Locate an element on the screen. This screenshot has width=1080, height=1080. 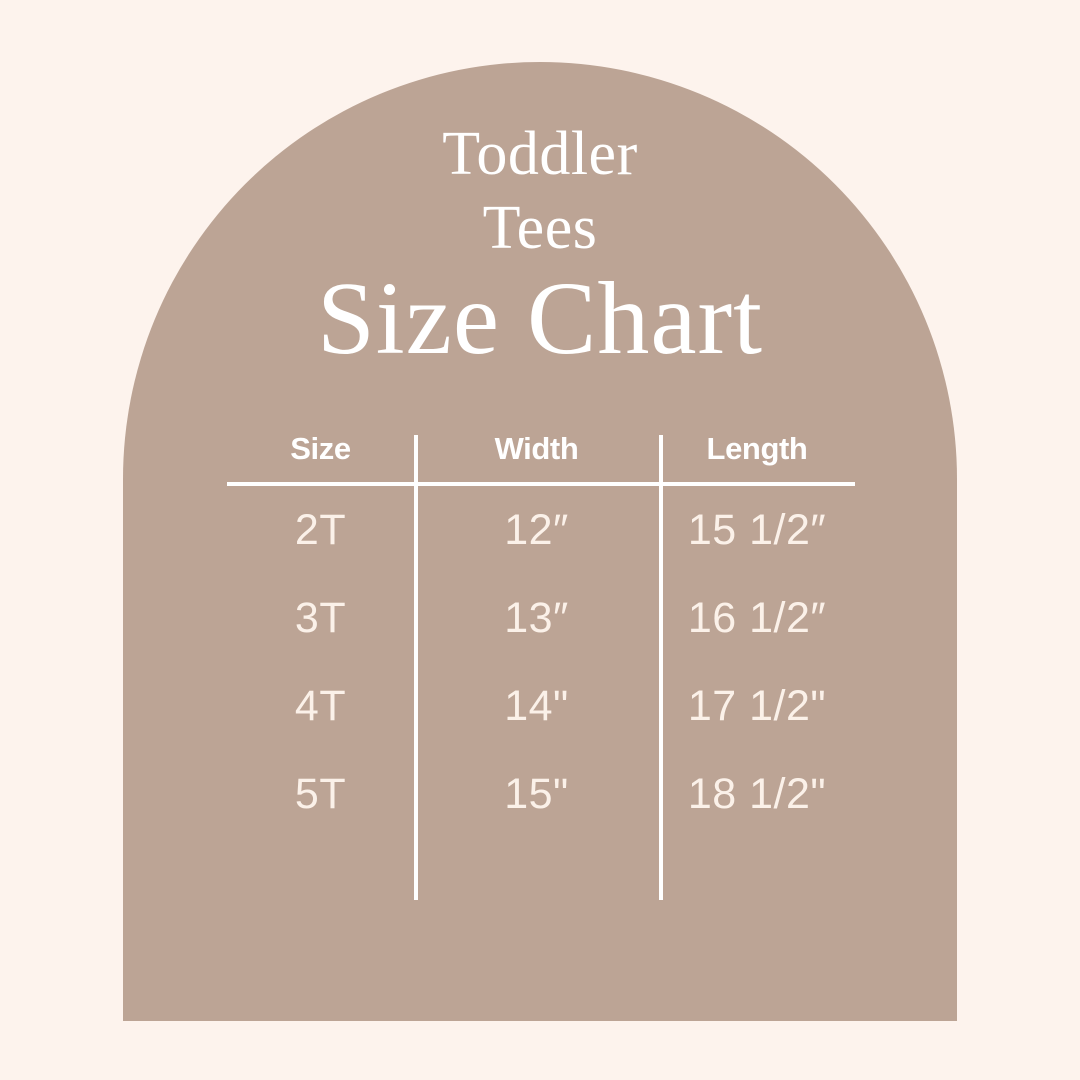
cell-size: 3T is located at coordinates (320, 618).